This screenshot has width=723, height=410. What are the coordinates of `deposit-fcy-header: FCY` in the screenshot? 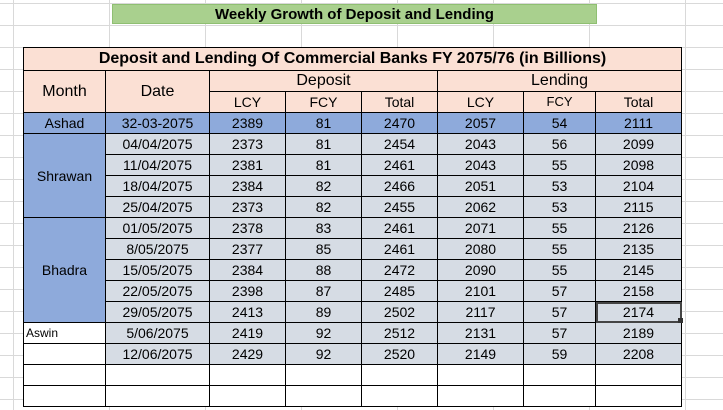 It's located at (323, 102).